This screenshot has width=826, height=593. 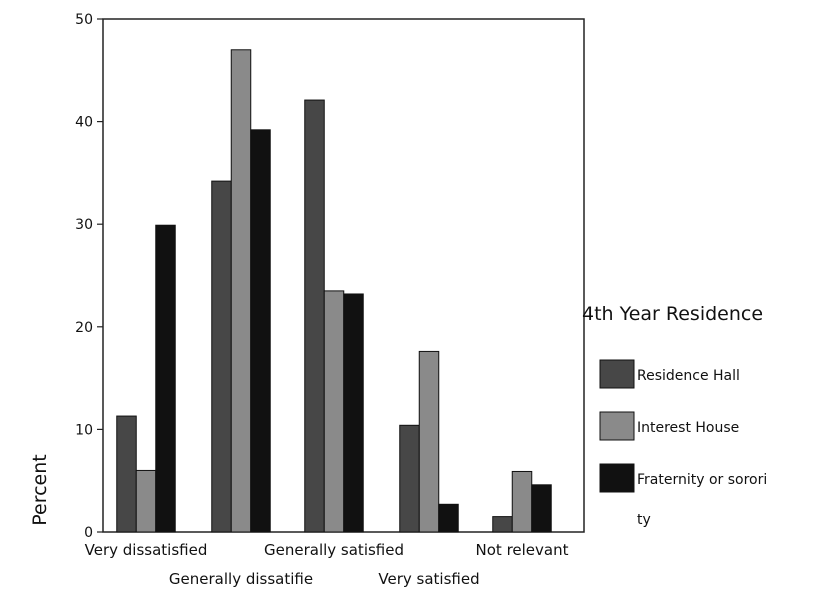 I want to click on y-tick-label: 30, so click(x=84, y=225).